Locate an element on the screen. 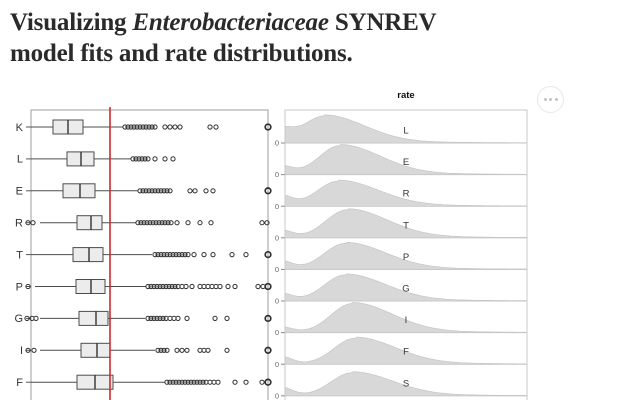  category-label: K is located at coordinates (20, 128).